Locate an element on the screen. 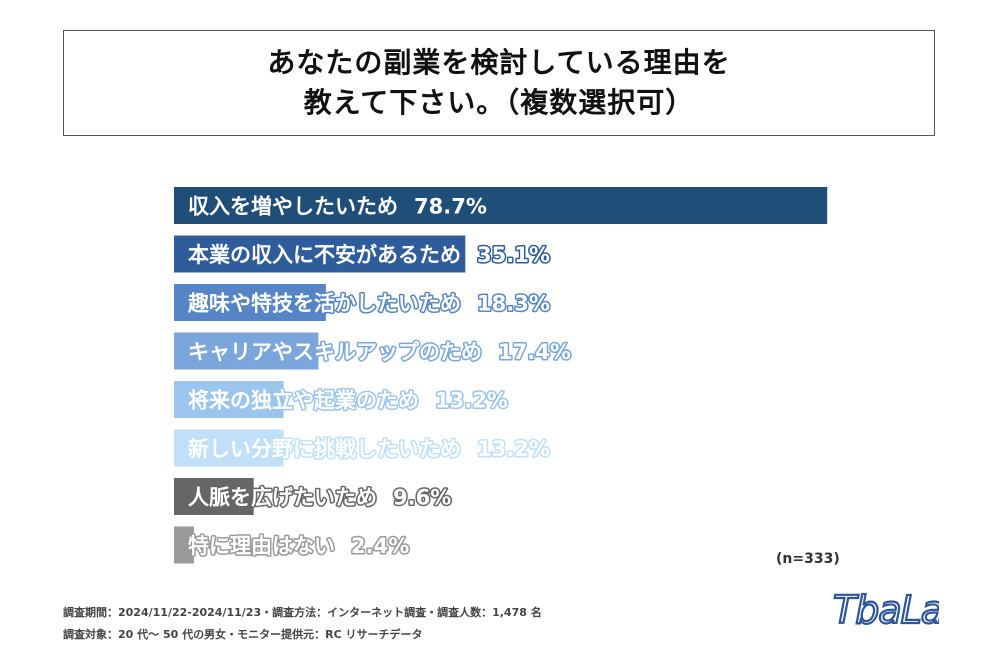 The width and height of the screenshot is (1000, 666). bar-label-3: 趣味や特技を活かしたいため 18.3% is located at coordinates (368, 304).